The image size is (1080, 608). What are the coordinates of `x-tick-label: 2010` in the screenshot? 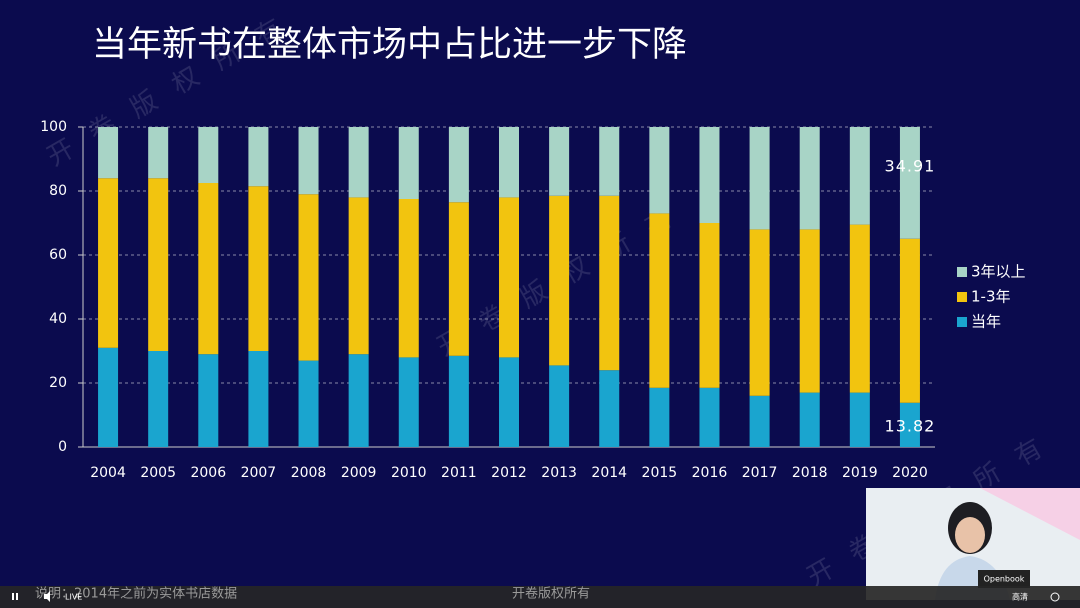 It's located at (409, 473).